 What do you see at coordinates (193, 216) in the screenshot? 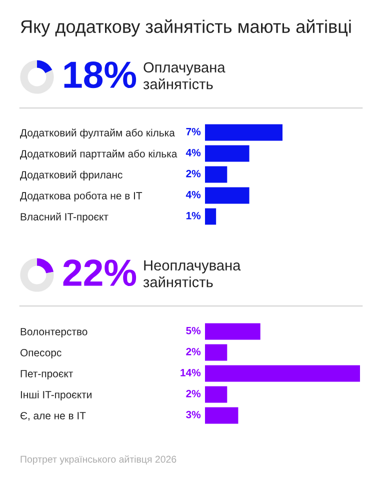
I see `data-label: 1%` at bounding box center [193, 216].